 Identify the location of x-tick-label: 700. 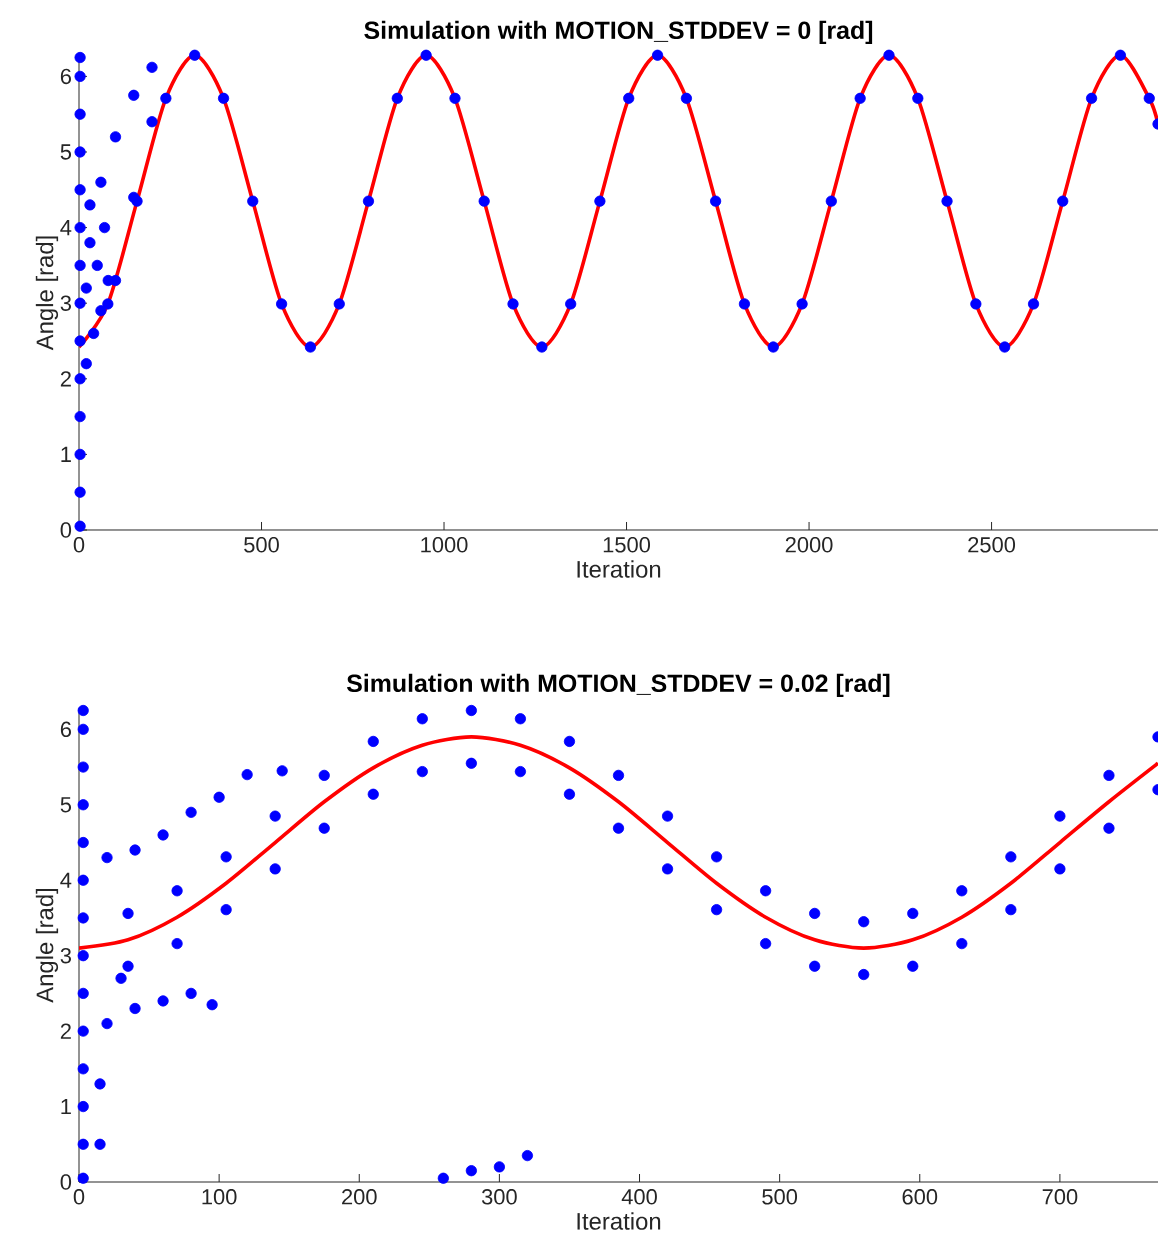
(1060, 1197).